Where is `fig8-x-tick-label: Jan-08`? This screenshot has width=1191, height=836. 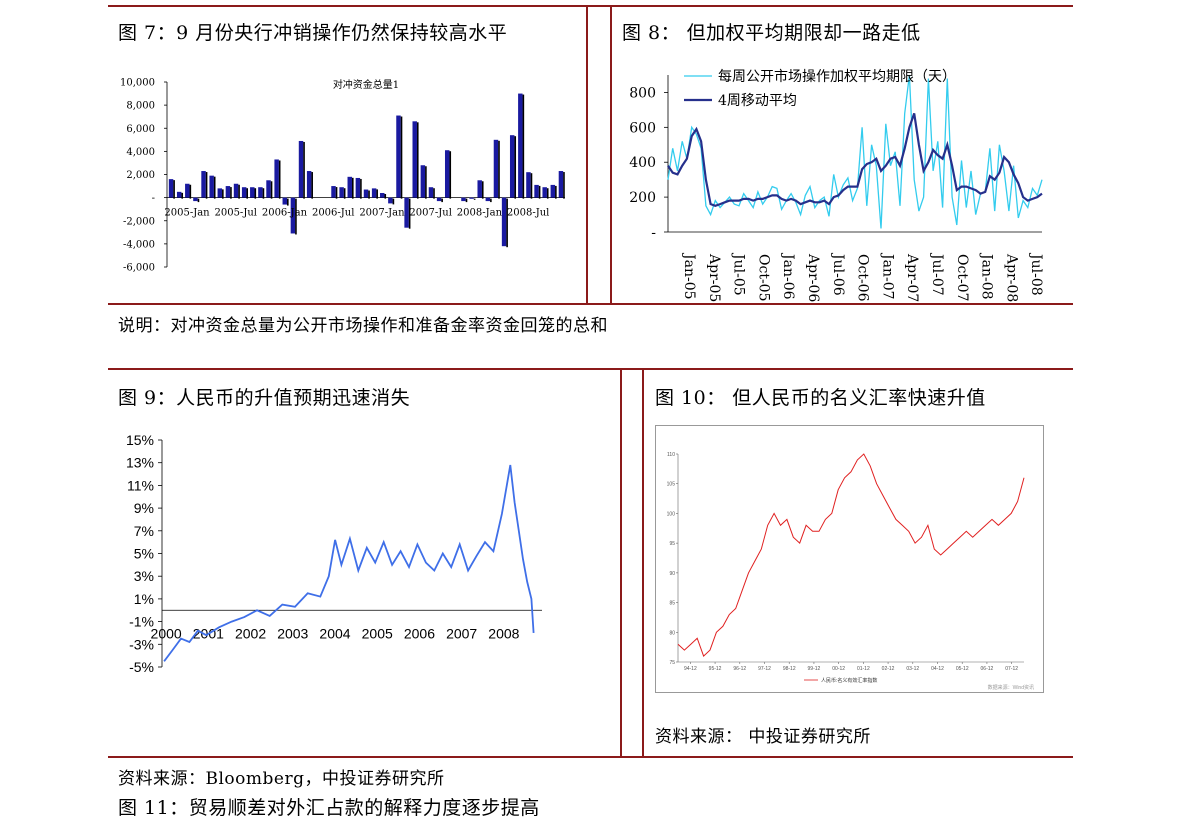 fig8-x-tick-label: Jan-08 is located at coordinates (987, 276).